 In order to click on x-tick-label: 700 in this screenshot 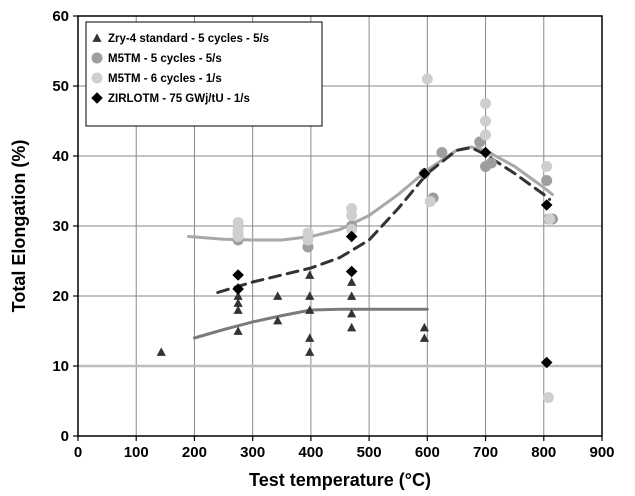, I will do `click(485, 452)`.